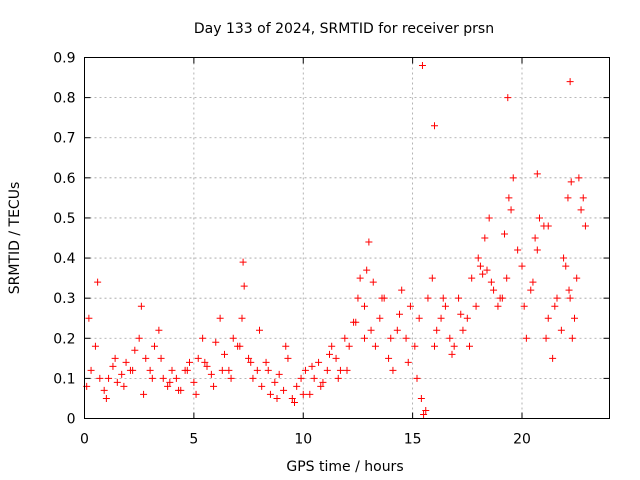 The height and width of the screenshot is (480, 640). I want to click on x-tick-label: 10, so click(303, 440).